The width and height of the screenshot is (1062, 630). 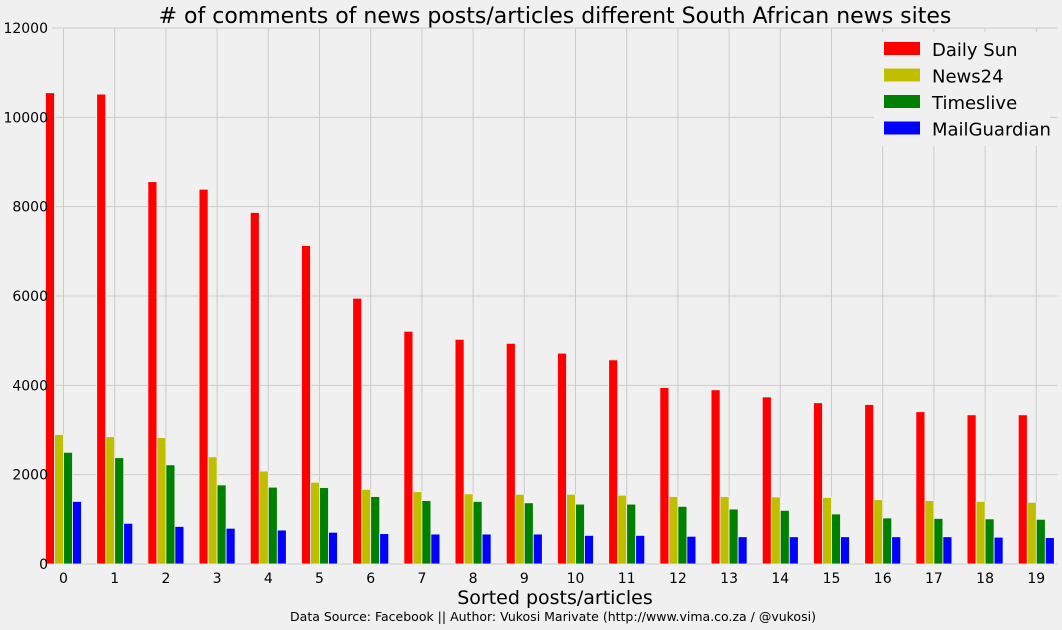 I want to click on x-tick-label: 7, so click(x=421, y=579).